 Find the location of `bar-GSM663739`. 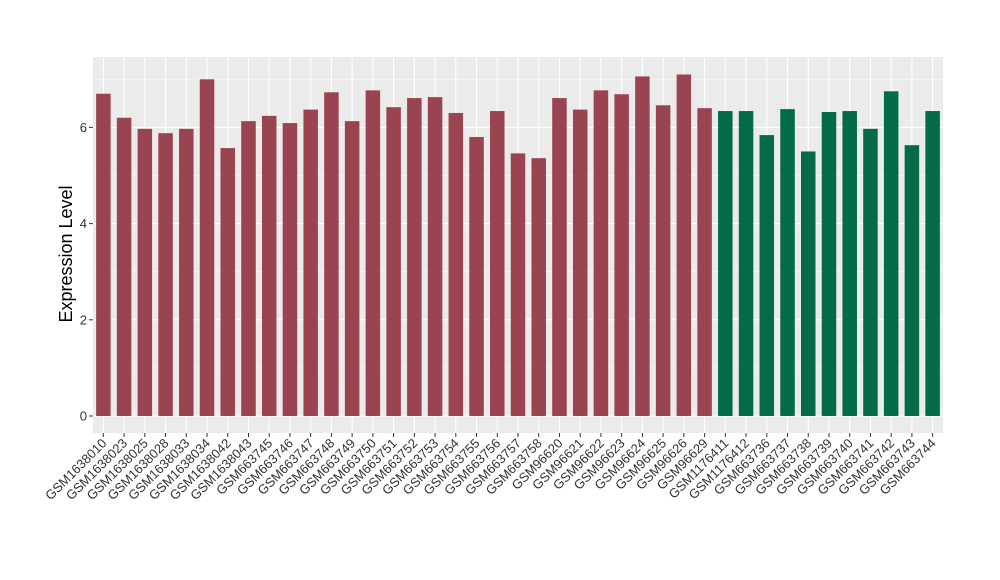

bar-GSM663739 is located at coordinates (829, 264).